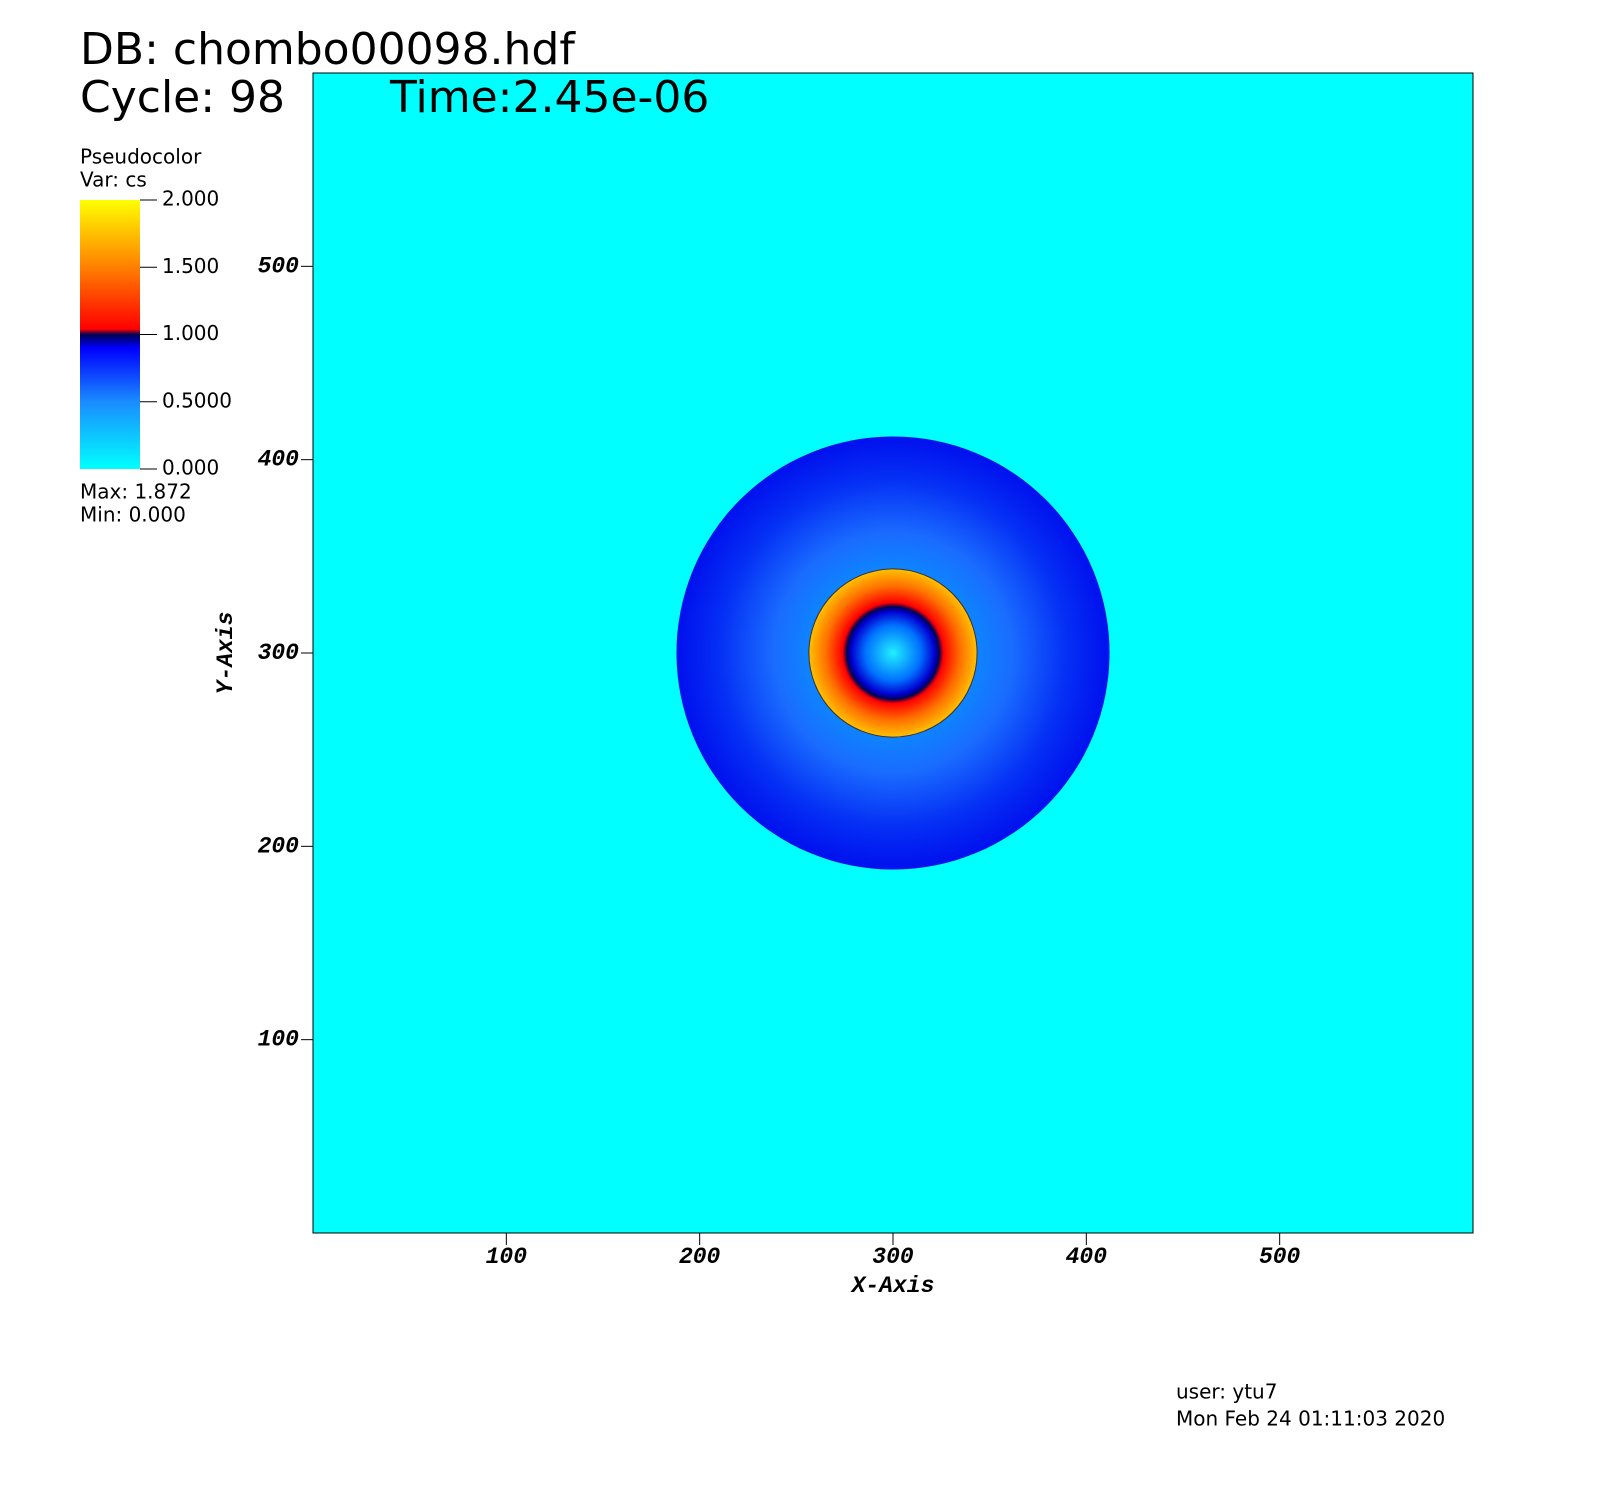  What do you see at coordinates (136, 492) in the screenshot?
I see `max-label: Max: 1.872` at bounding box center [136, 492].